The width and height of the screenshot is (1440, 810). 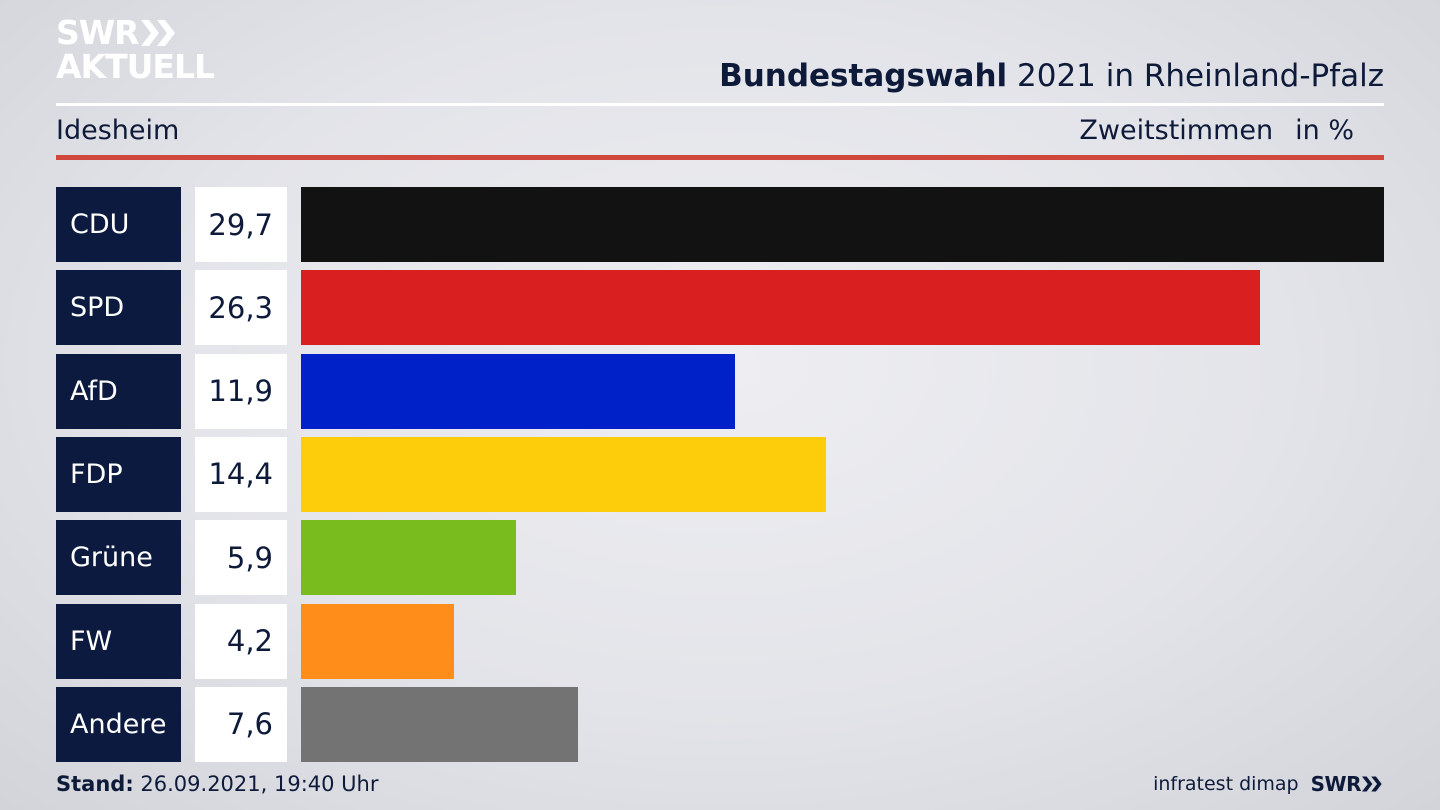 I want to click on metric-header: Zweitstimmen in %, so click(x=1216, y=130).